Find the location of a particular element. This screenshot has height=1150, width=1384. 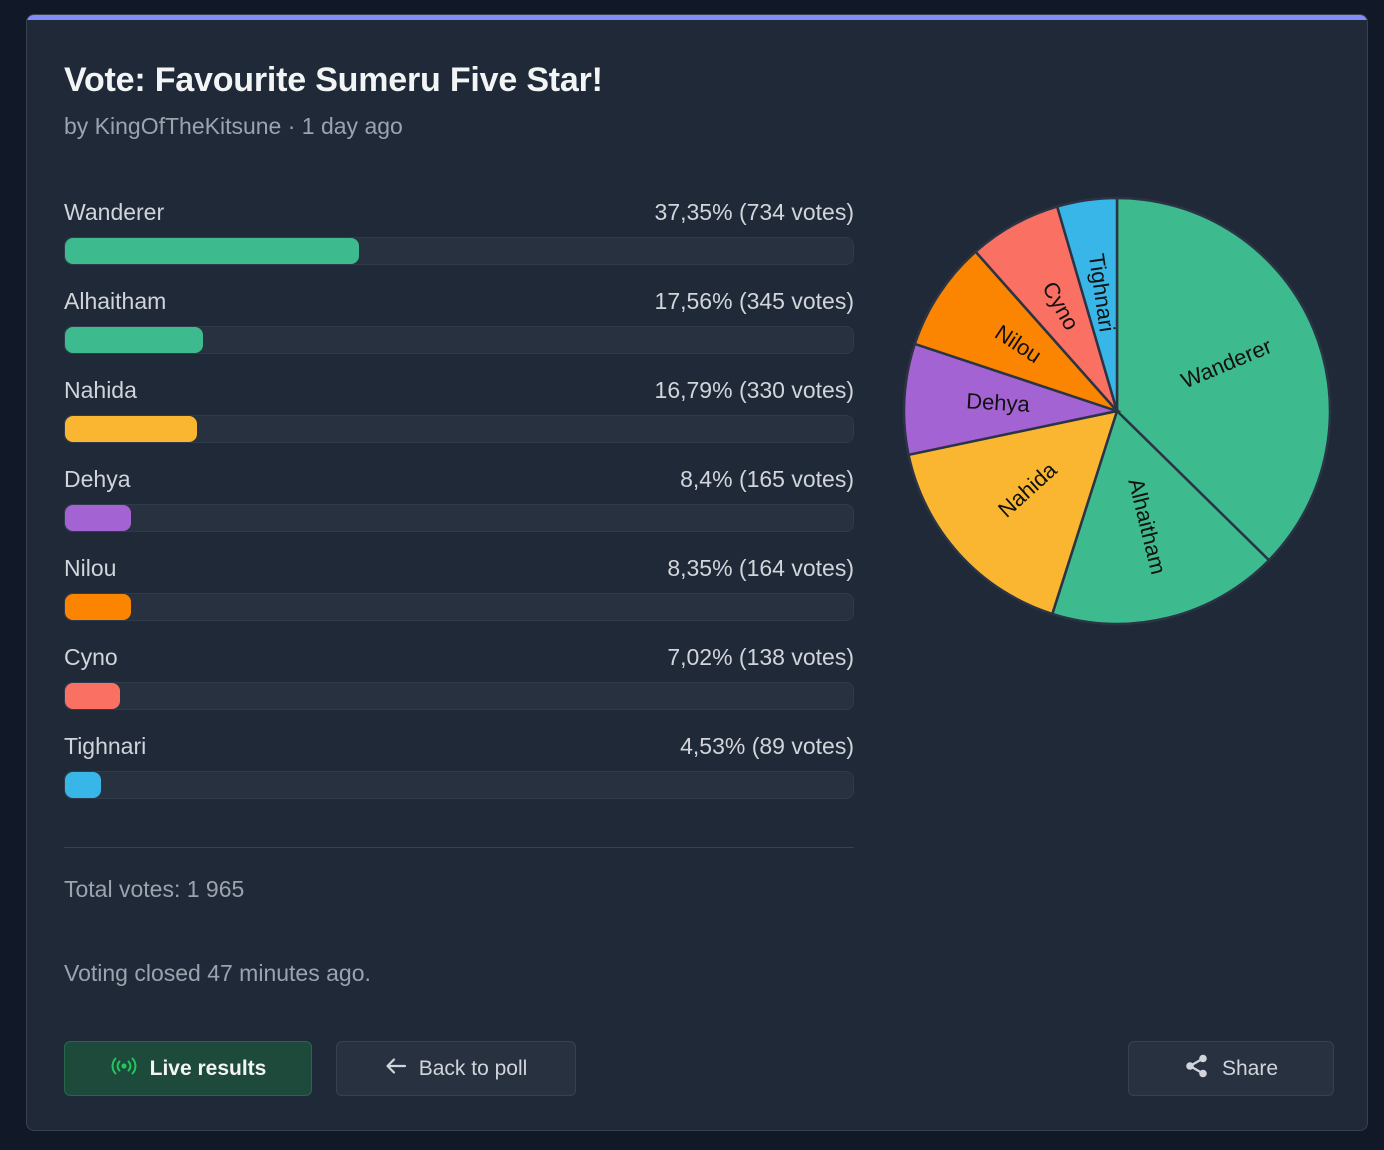

option-name: Tighnari is located at coordinates (105, 746).